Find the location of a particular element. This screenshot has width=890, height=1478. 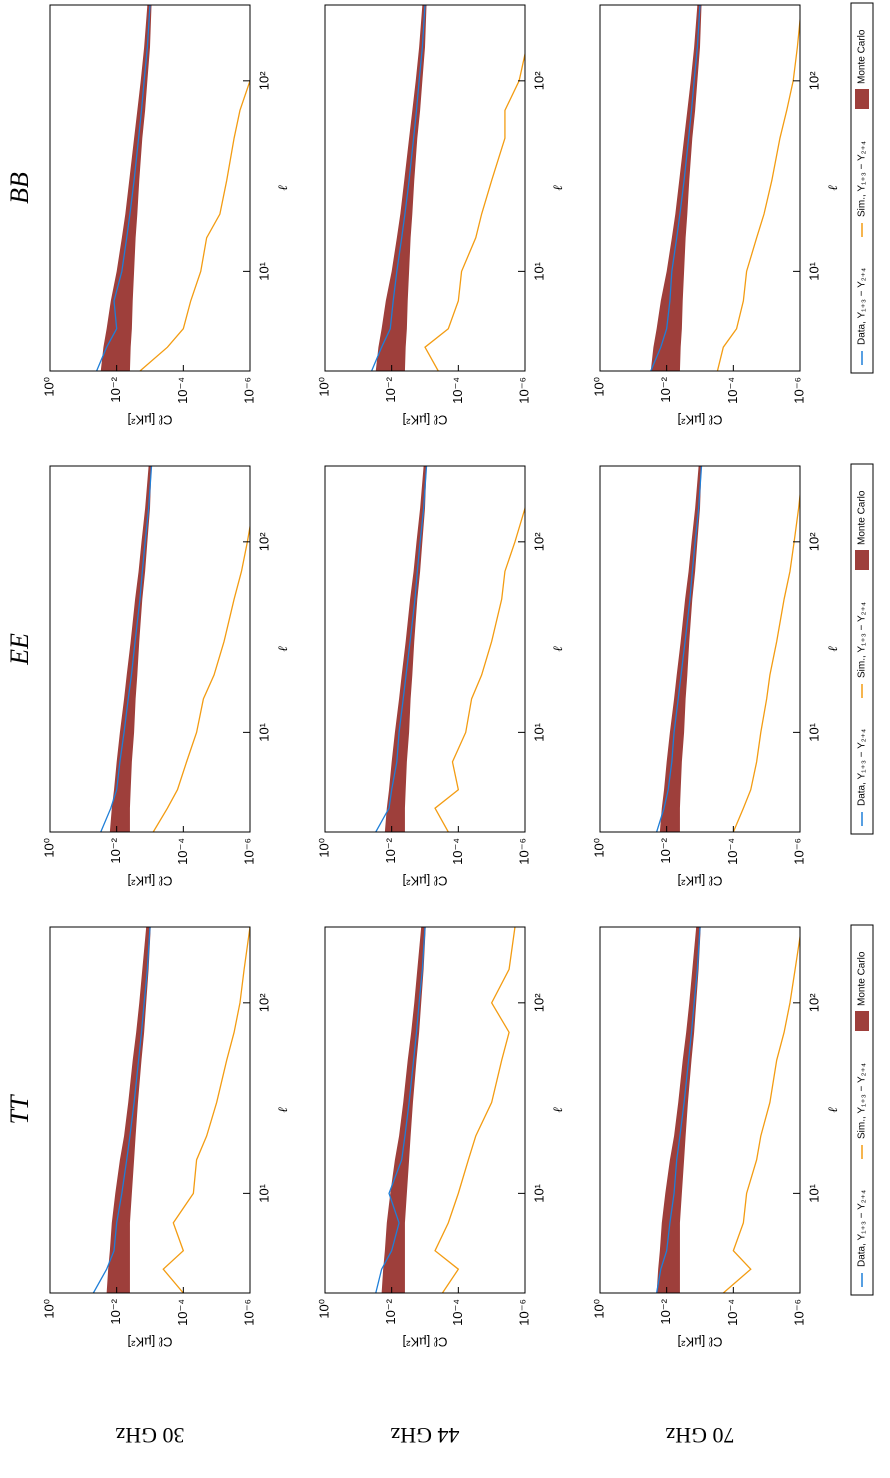

row-label: 44 GHz is located at coordinates (424, 1435).